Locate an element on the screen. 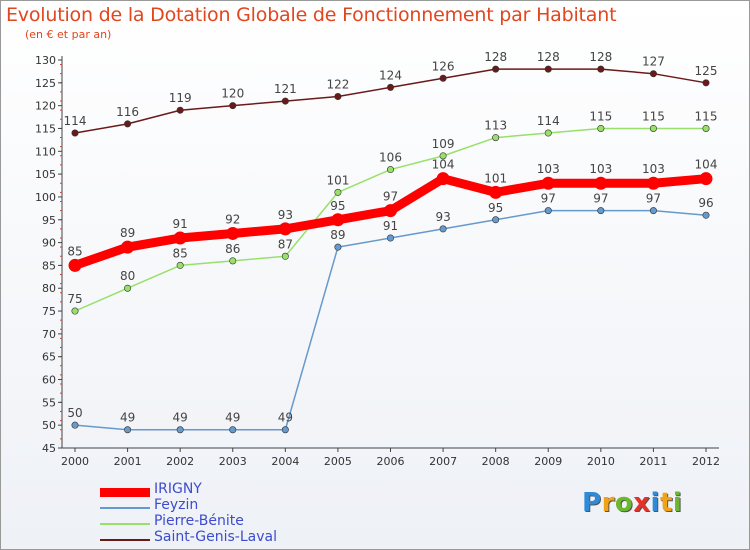  data-label-irigny: 97 is located at coordinates (390, 197).